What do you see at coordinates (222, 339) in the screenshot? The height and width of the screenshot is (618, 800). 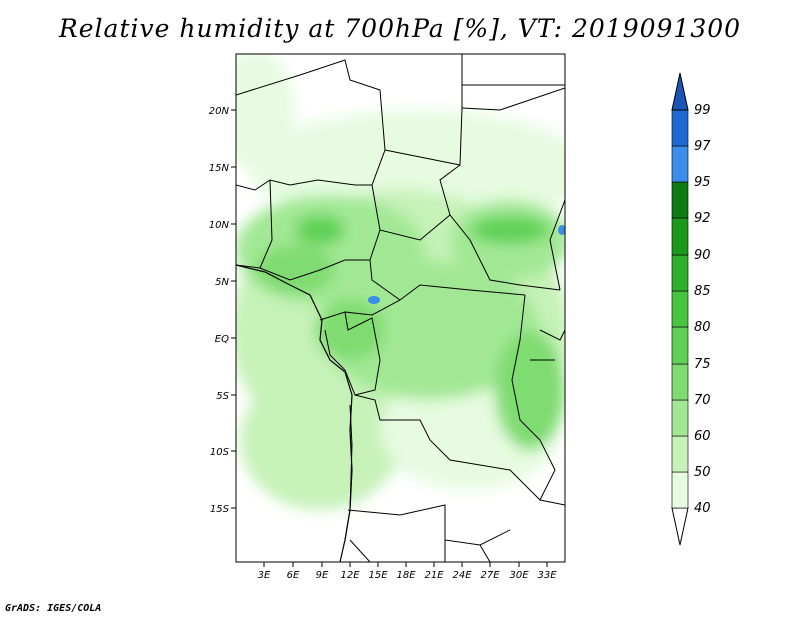 I see `lat-label: EQ` at bounding box center [222, 339].